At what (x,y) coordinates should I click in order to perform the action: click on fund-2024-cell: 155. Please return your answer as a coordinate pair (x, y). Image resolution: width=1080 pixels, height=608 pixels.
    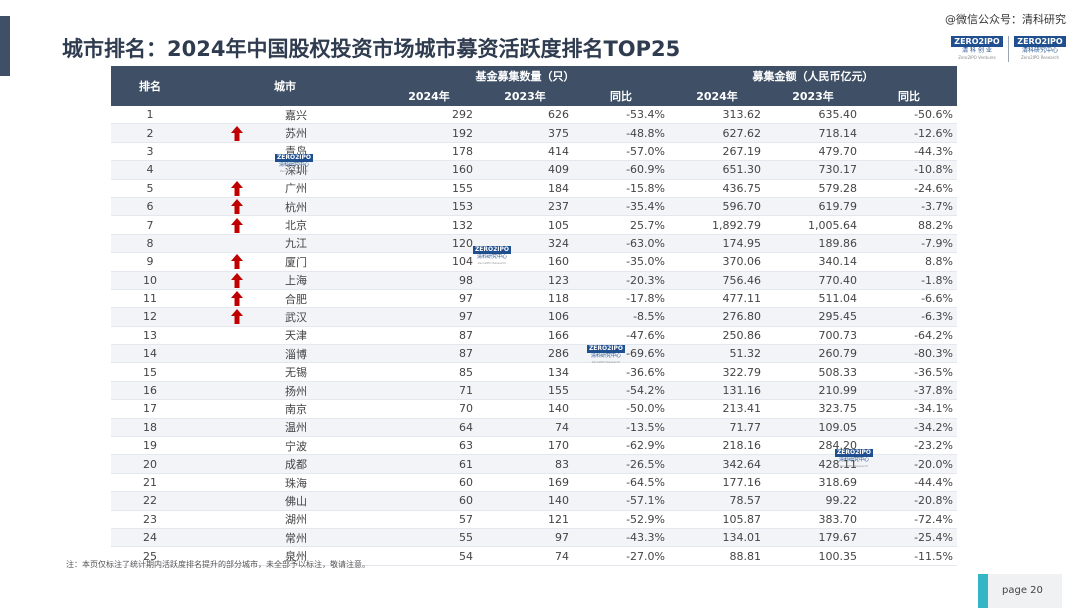
    Looking at the image, I should click on (429, 188).